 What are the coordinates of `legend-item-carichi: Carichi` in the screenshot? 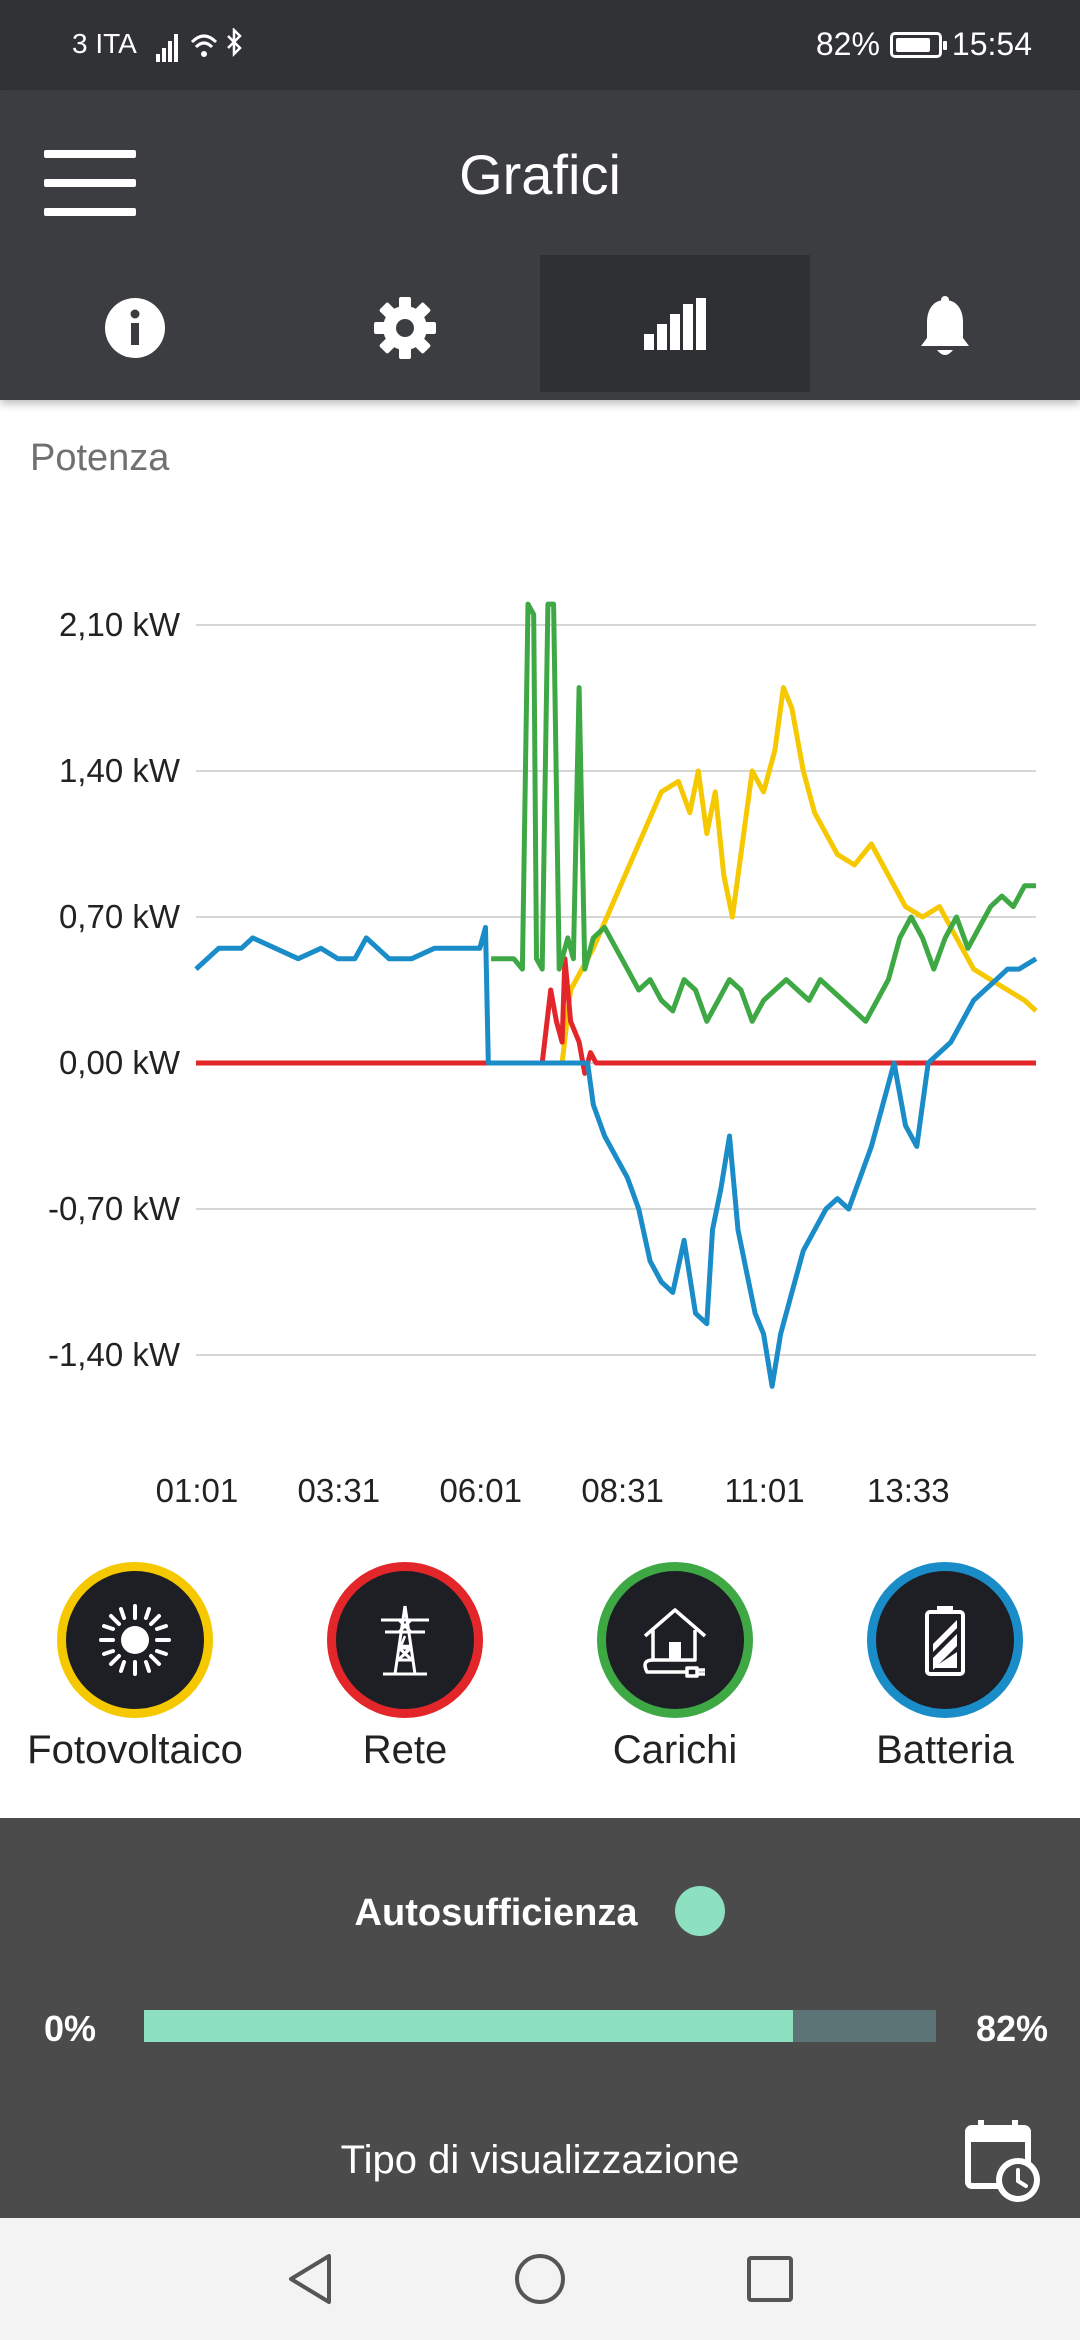 It's located at (675, 1672).